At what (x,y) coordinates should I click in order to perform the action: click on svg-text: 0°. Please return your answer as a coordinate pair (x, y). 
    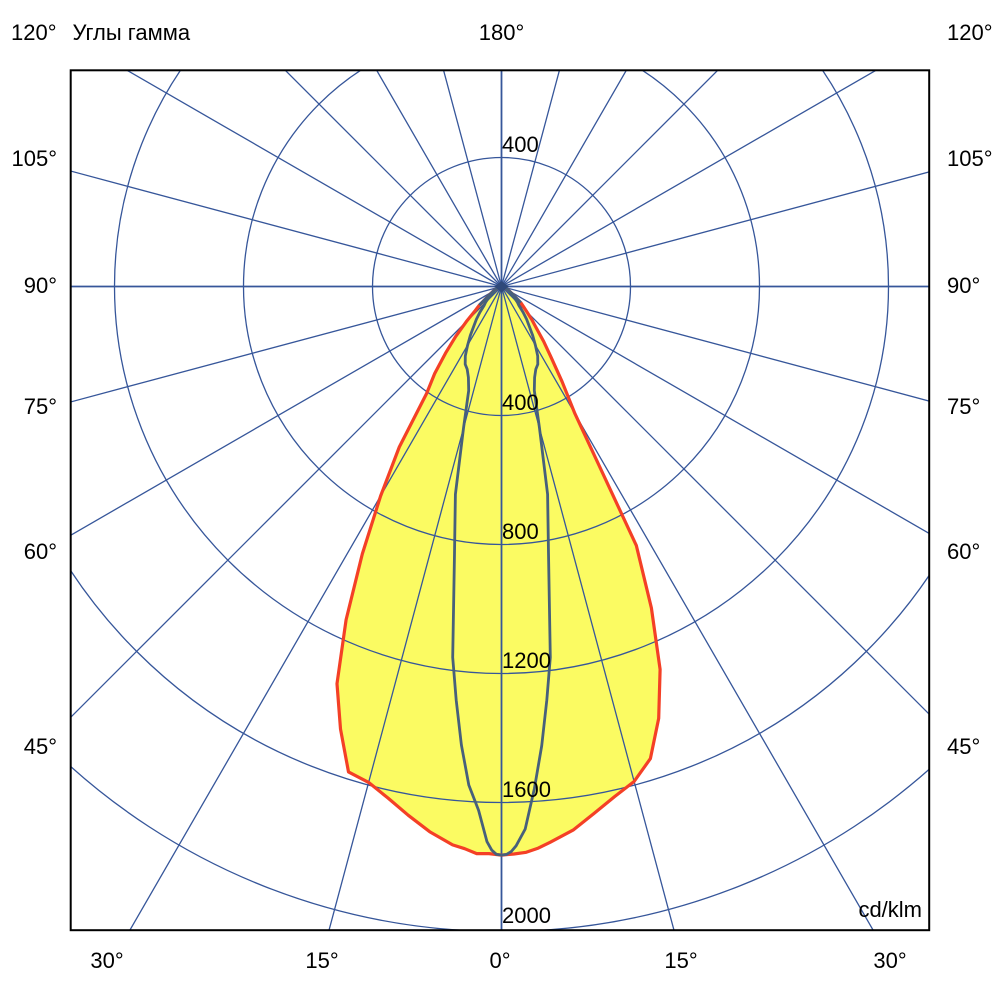
    Looking at the image, I should click on (499, 960).